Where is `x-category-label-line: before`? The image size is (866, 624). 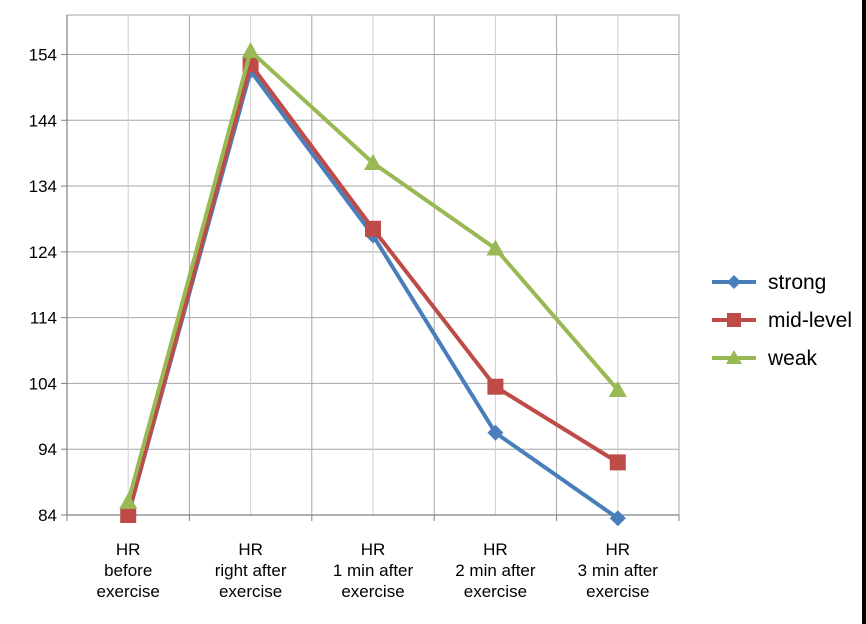 x-category-label-line: before is located at coordinates (128, 570).